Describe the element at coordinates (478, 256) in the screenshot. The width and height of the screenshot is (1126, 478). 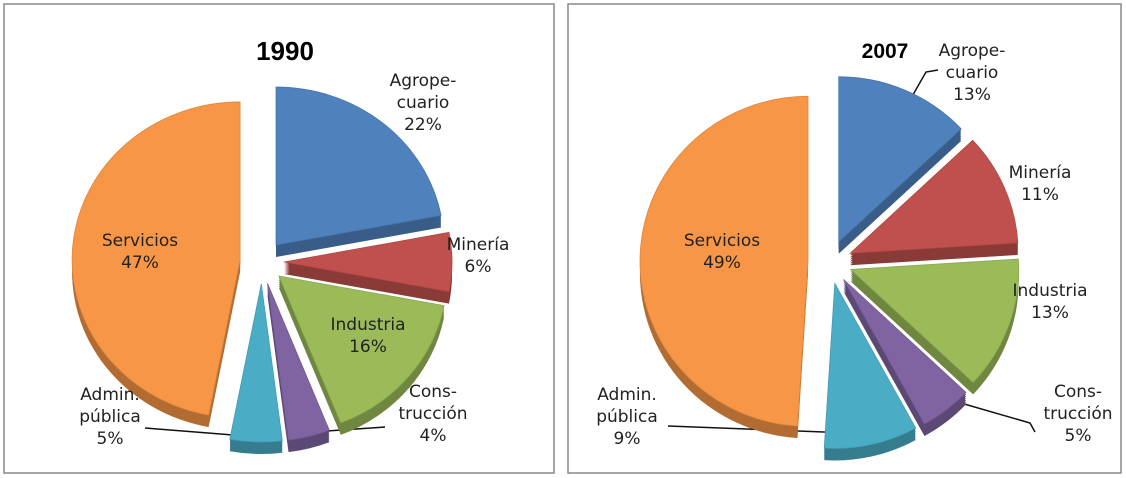
I see `slice-label: Minería 6%` at that location.